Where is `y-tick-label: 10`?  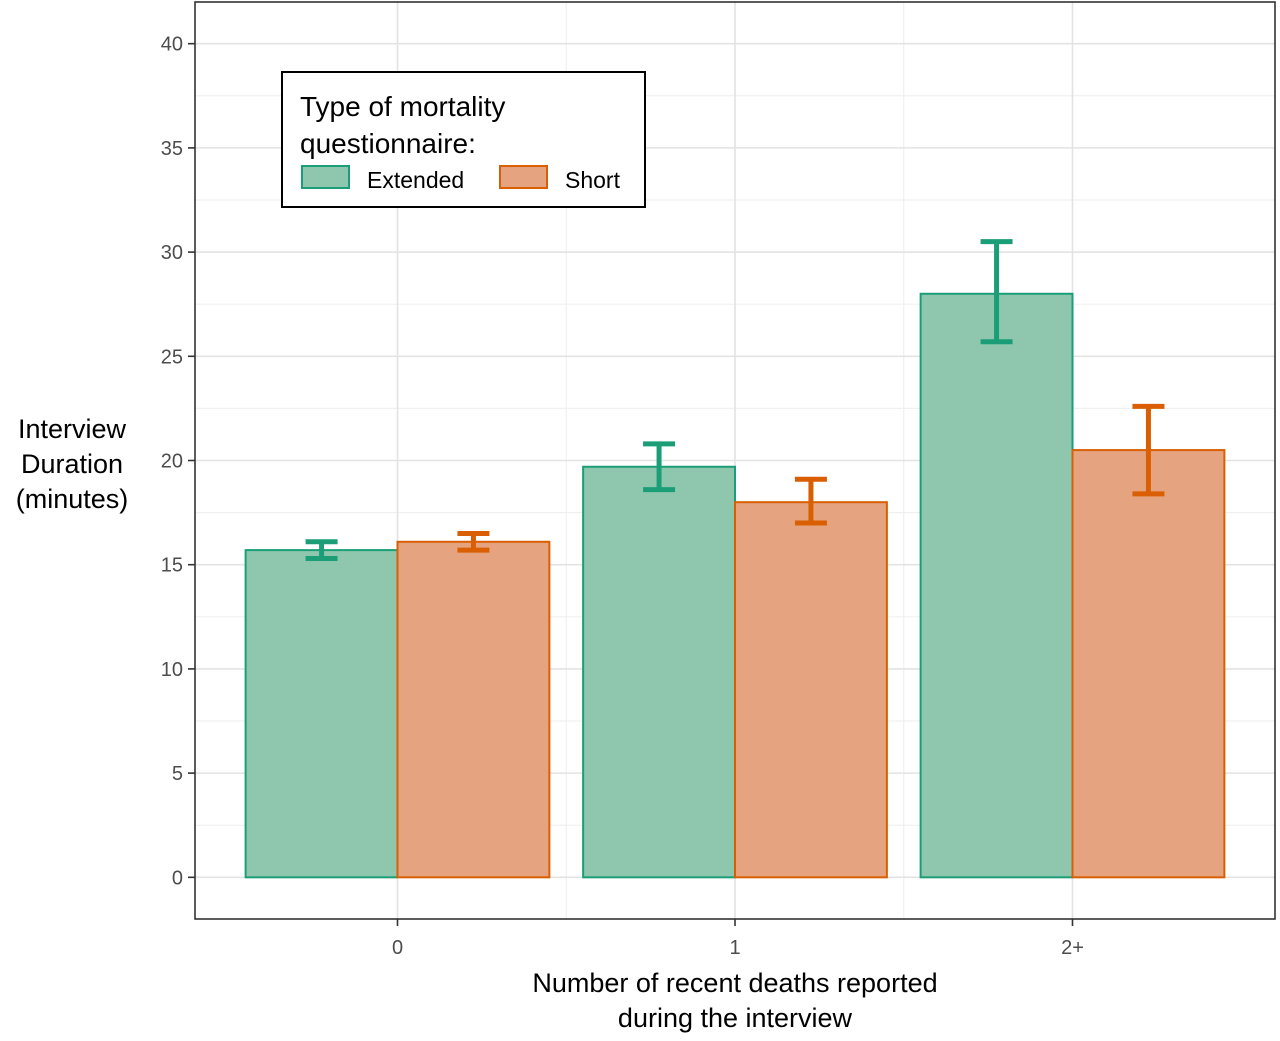
y-tick-label: 10 is located at coordinates (172, 670).